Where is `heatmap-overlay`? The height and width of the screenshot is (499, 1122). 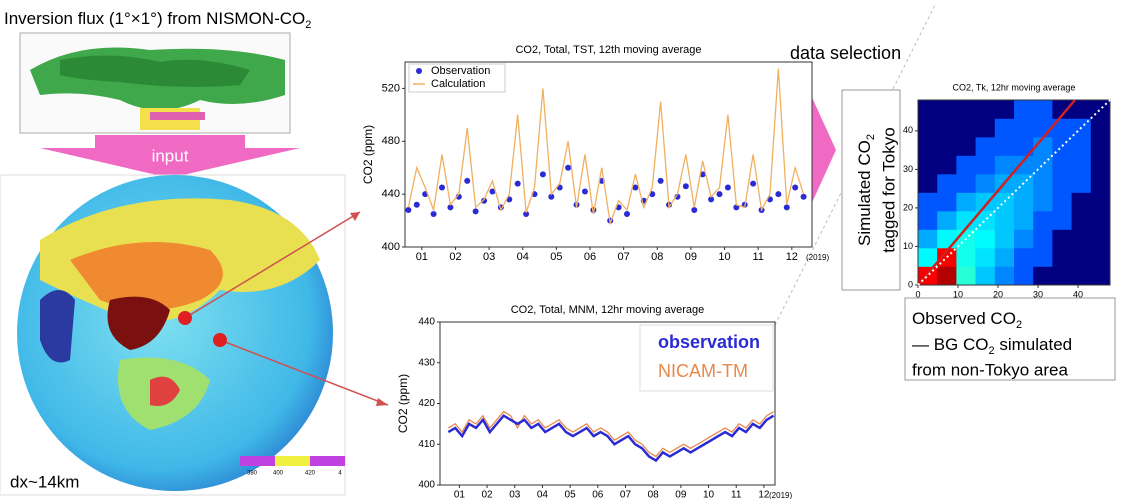 heatmap-overlay is located at coordinates (1014, 192).